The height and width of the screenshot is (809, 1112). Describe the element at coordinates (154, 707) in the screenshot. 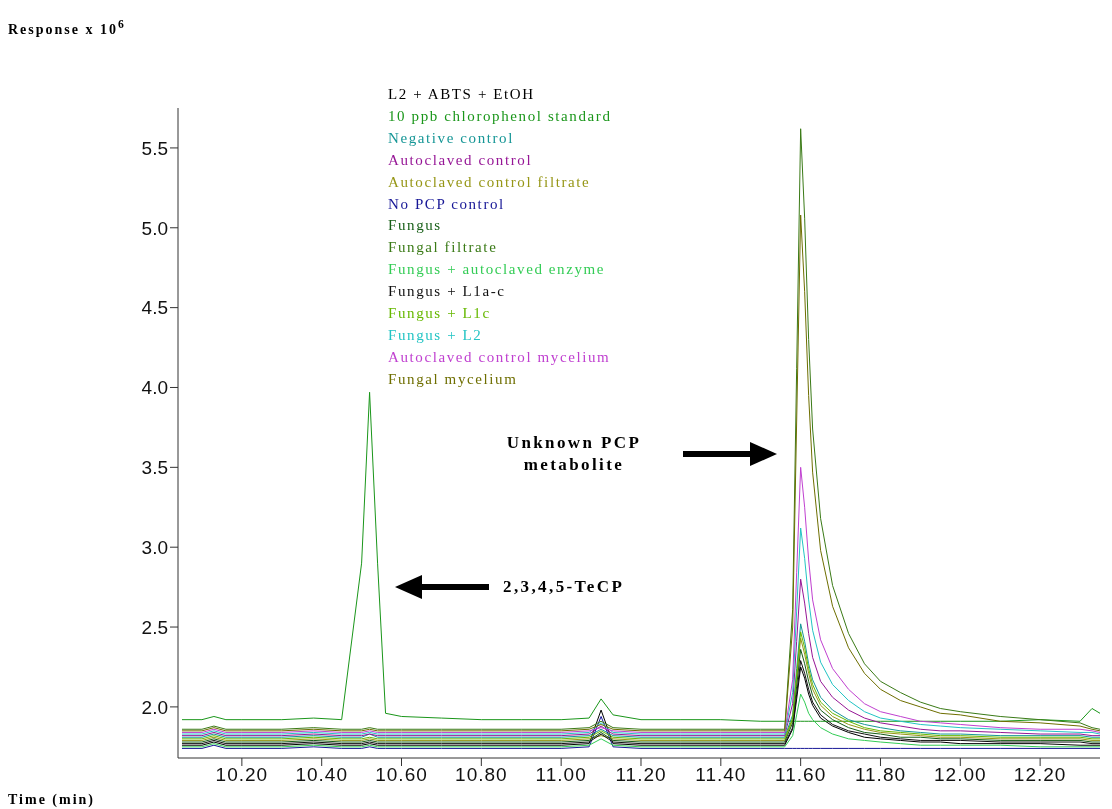

I see `y-tick-label: 2.0` at that location.